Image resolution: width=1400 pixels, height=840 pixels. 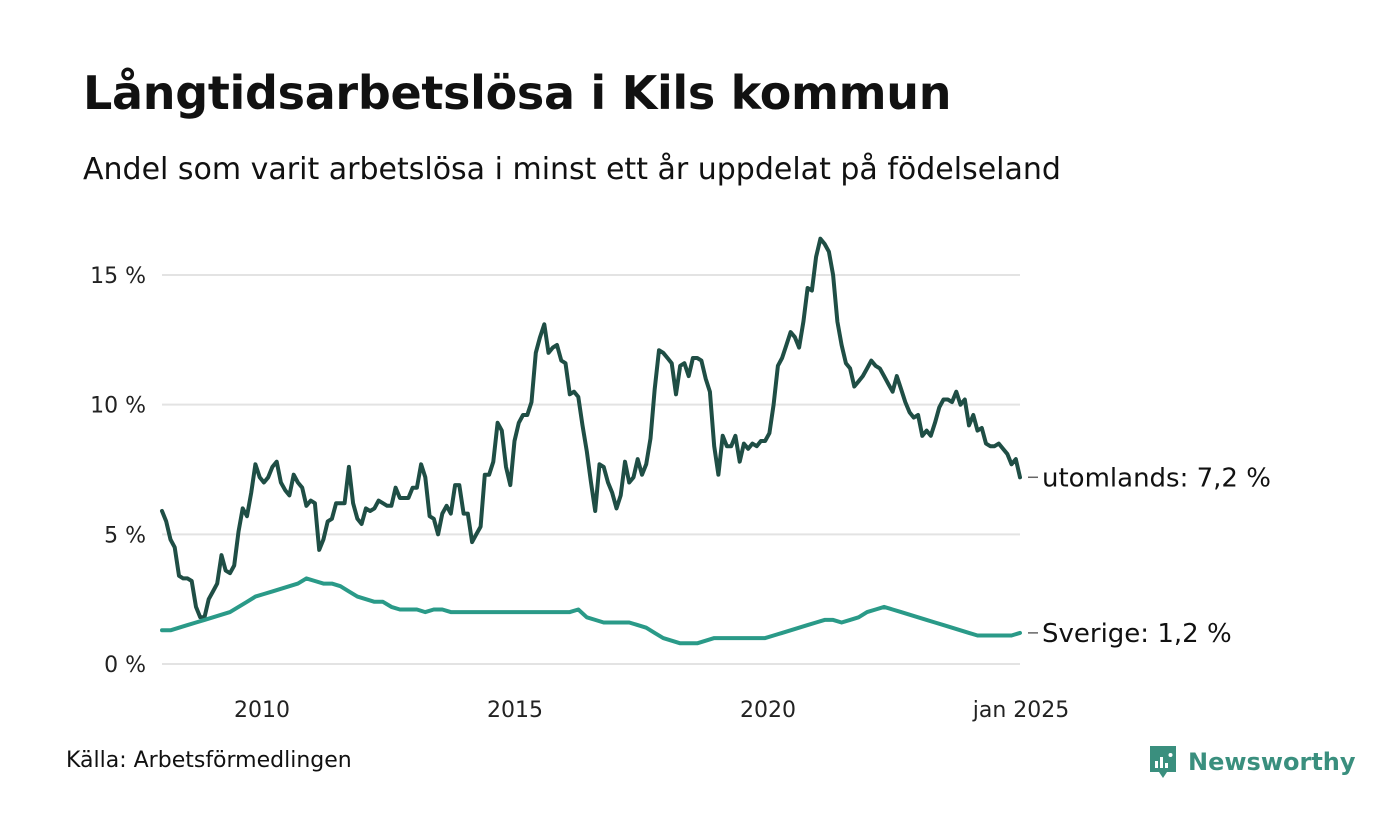 I want to click on y-tick-label: 15 %, so click(x=118, y=276).